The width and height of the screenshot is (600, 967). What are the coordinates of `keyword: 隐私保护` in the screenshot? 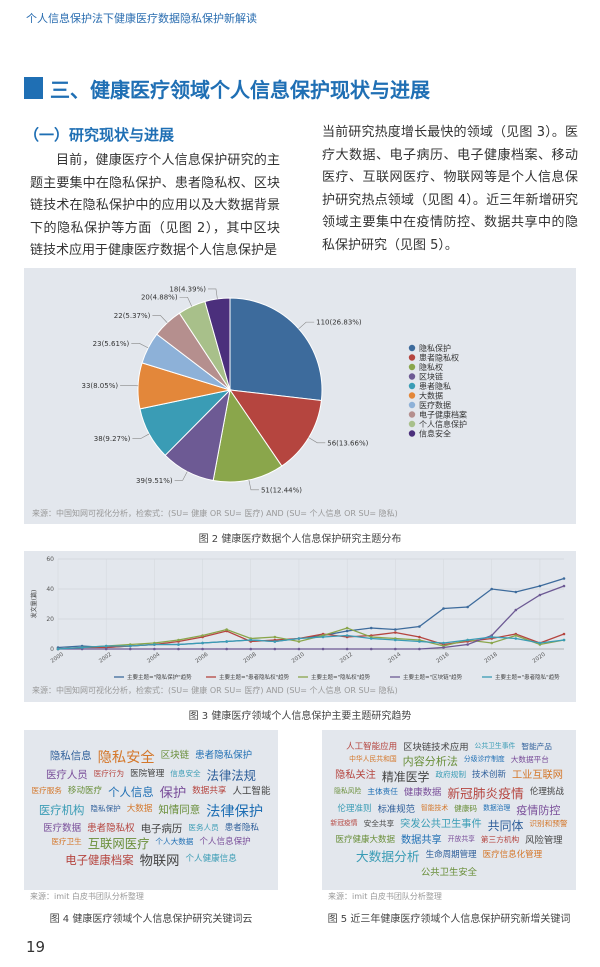 It's located at (105, 808).